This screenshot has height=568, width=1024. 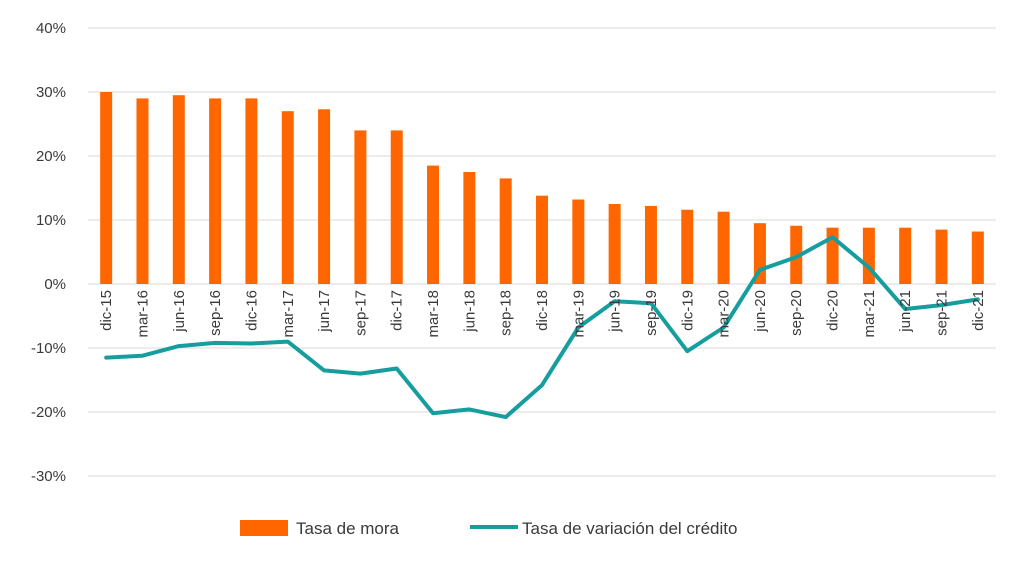 I want to click on x-tick-label: mar-17, so click(x=288, y=314).